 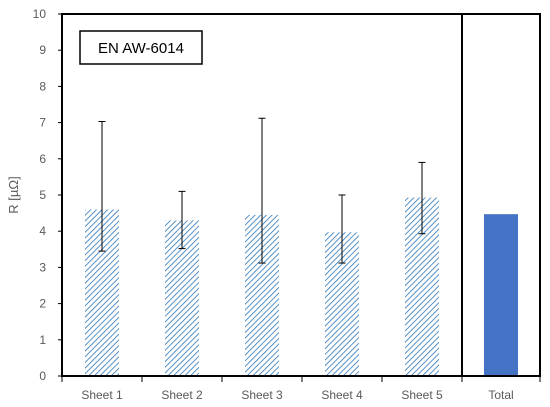 I want to click on bar-total, so click(x=501, y=295).